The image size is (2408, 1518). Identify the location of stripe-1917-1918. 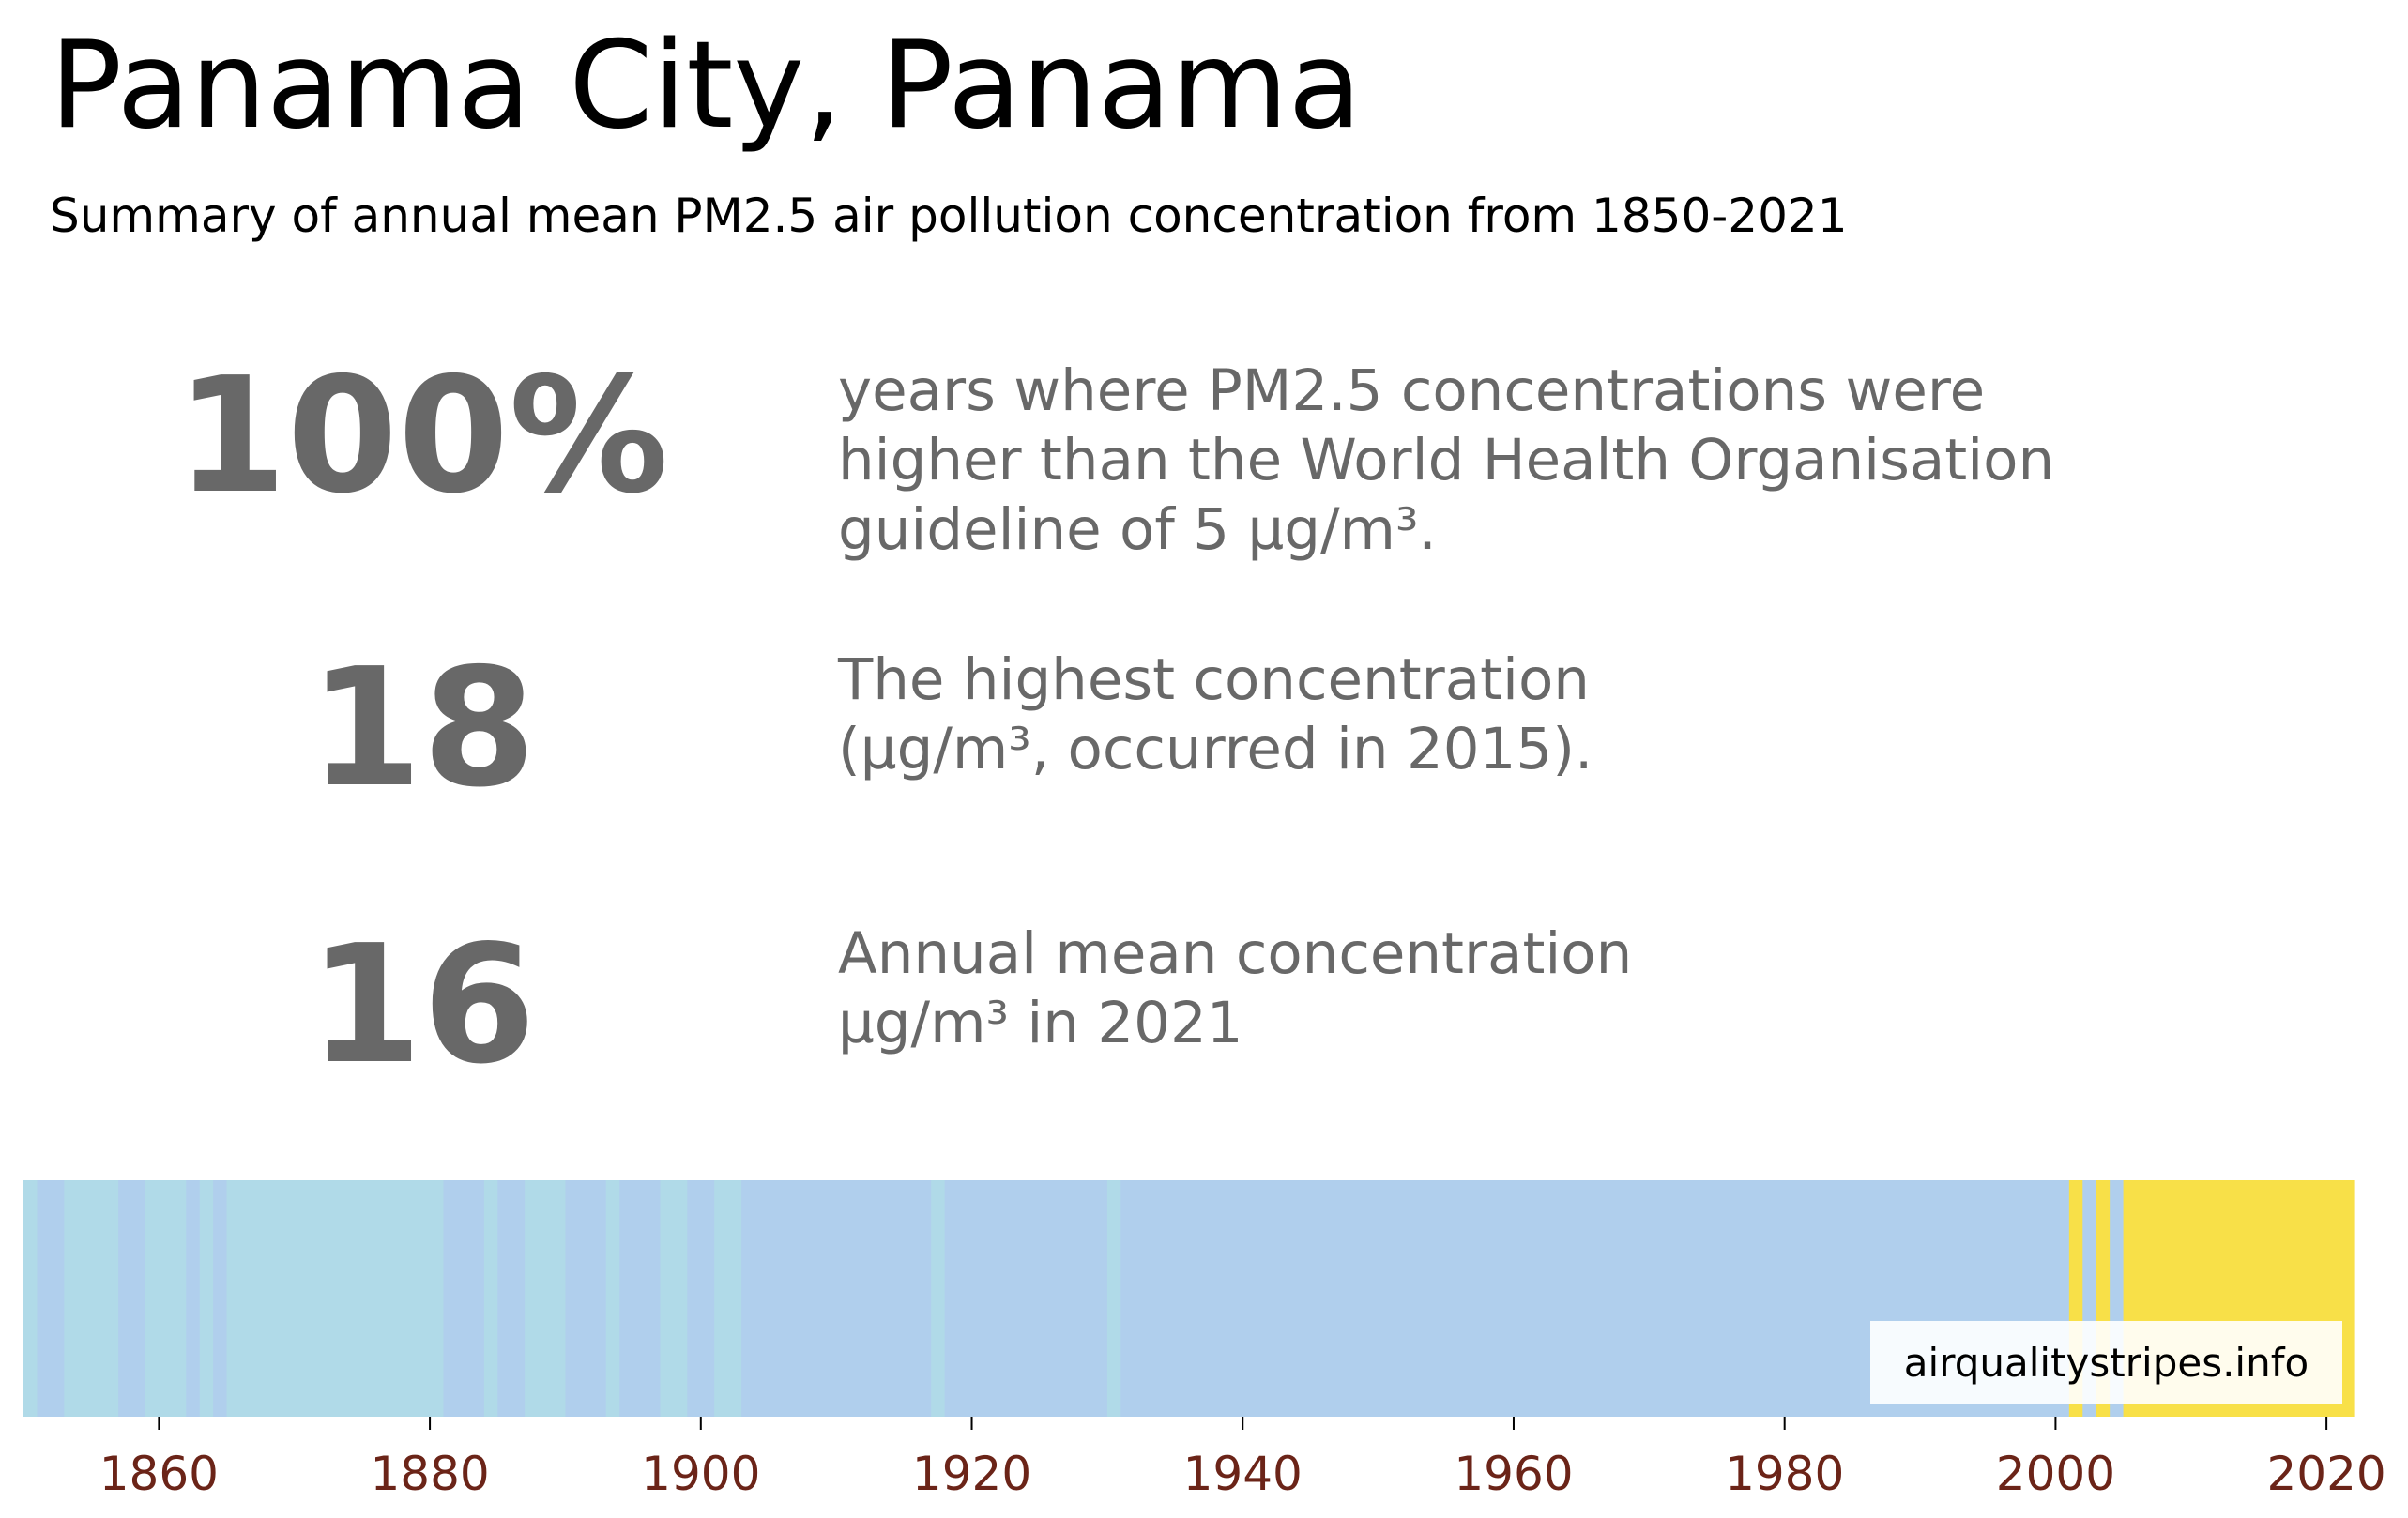
(938, 1299).